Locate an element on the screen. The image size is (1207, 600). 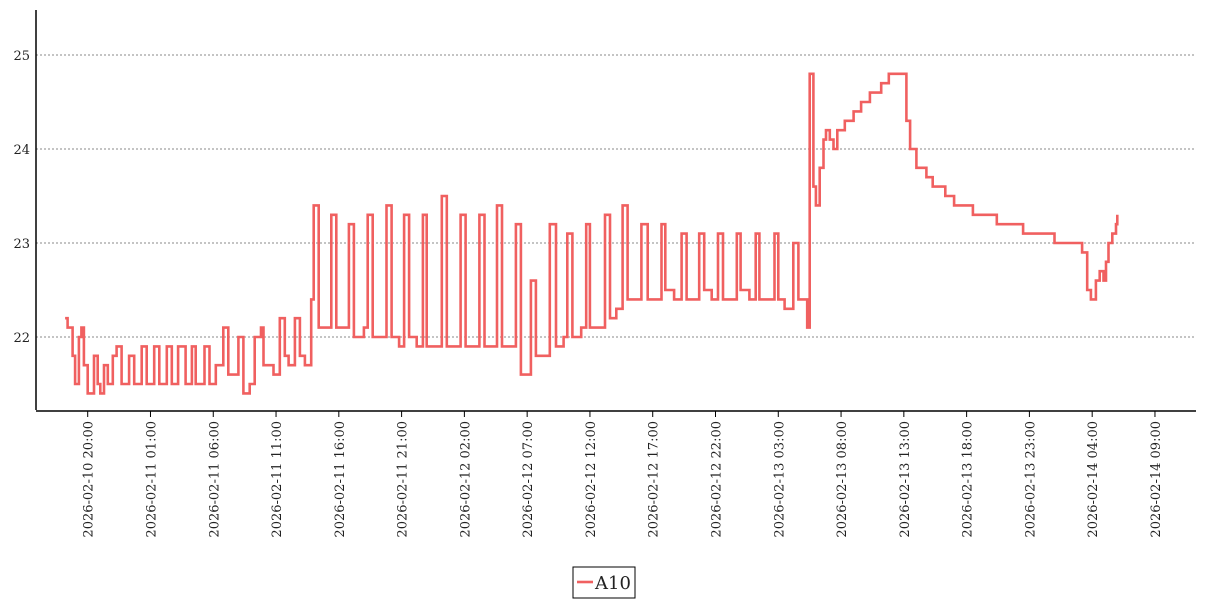
x-tick-label: 2026-02-12 02:00 is located at coordinates (465, 479).